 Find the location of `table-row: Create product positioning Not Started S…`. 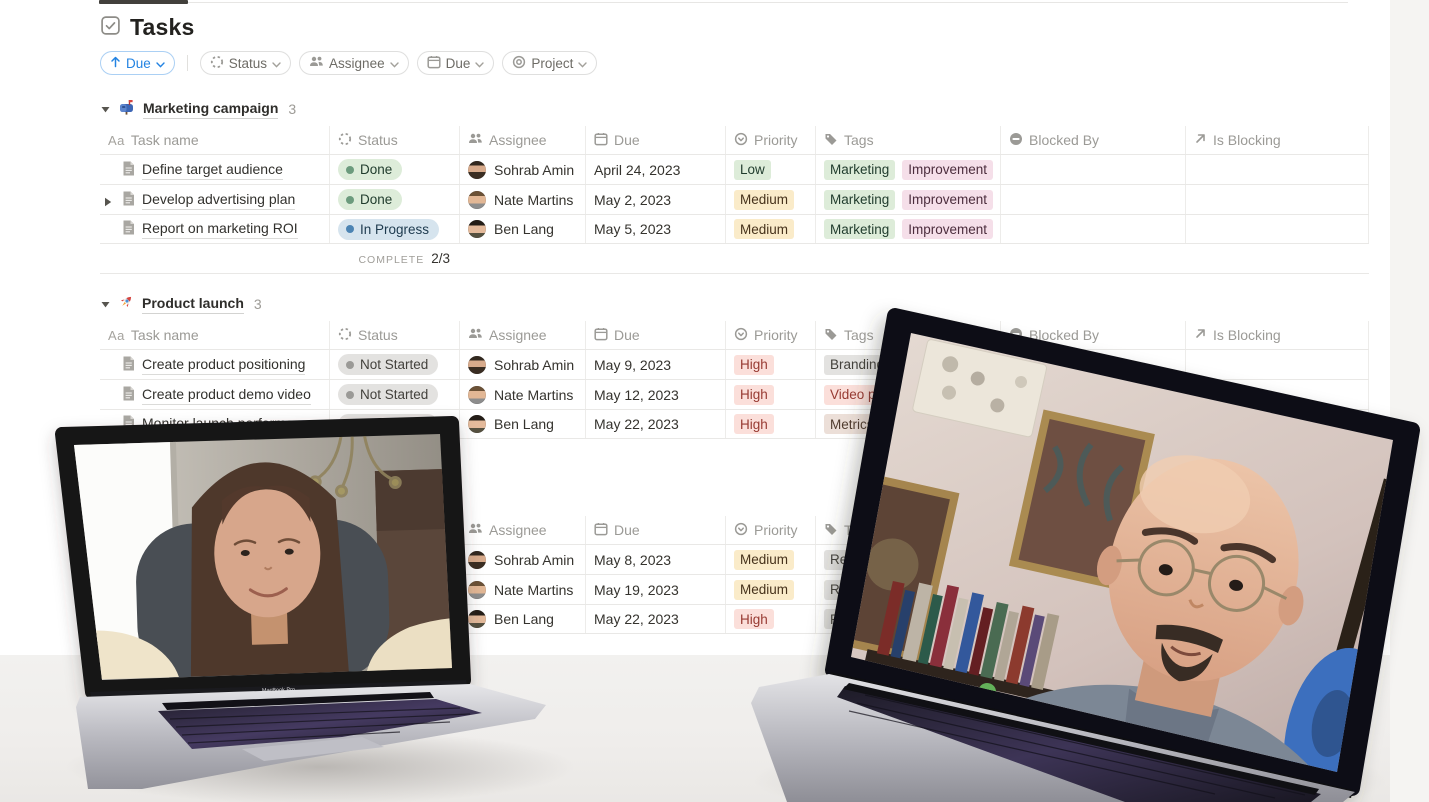

table-row: Create product positioning Not Started S… is located at coordinates (734, 364).